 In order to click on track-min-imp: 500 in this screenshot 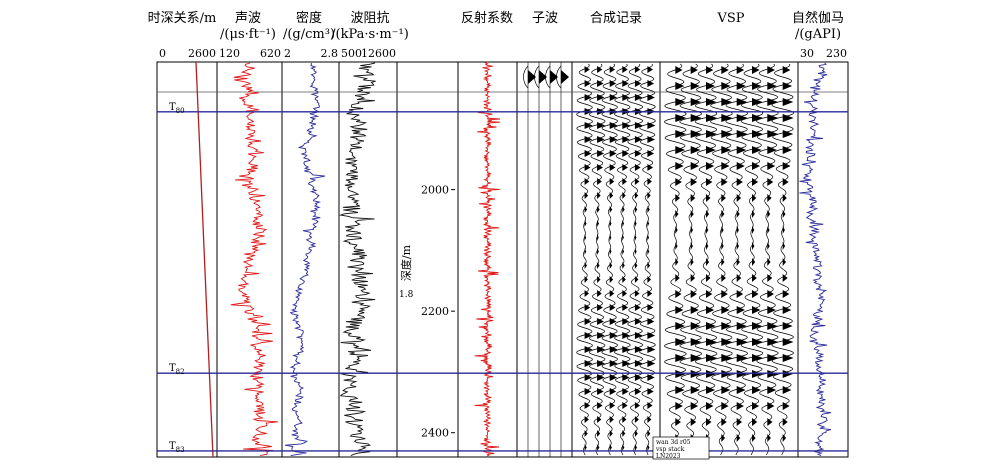, I will do `click(351, 53)`.